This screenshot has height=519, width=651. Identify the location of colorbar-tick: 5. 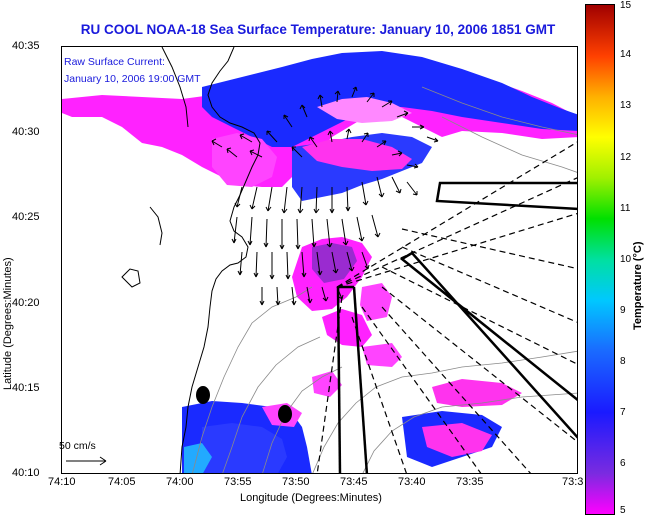
(623, 510).